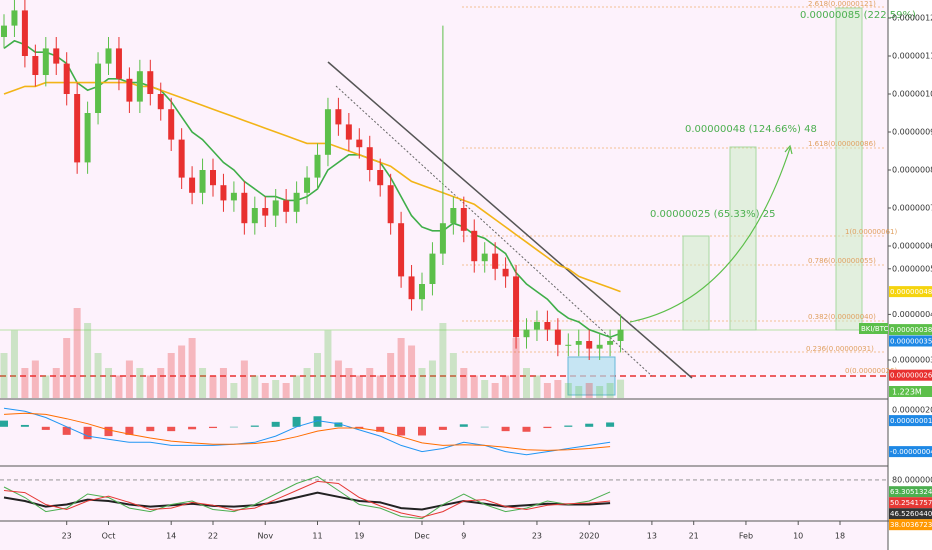 This screenshot has height=550, width=932. Describe the element at coordinates (911, 292) in the screenshot. I see `price-tag-label: 0.00000048` at that location.